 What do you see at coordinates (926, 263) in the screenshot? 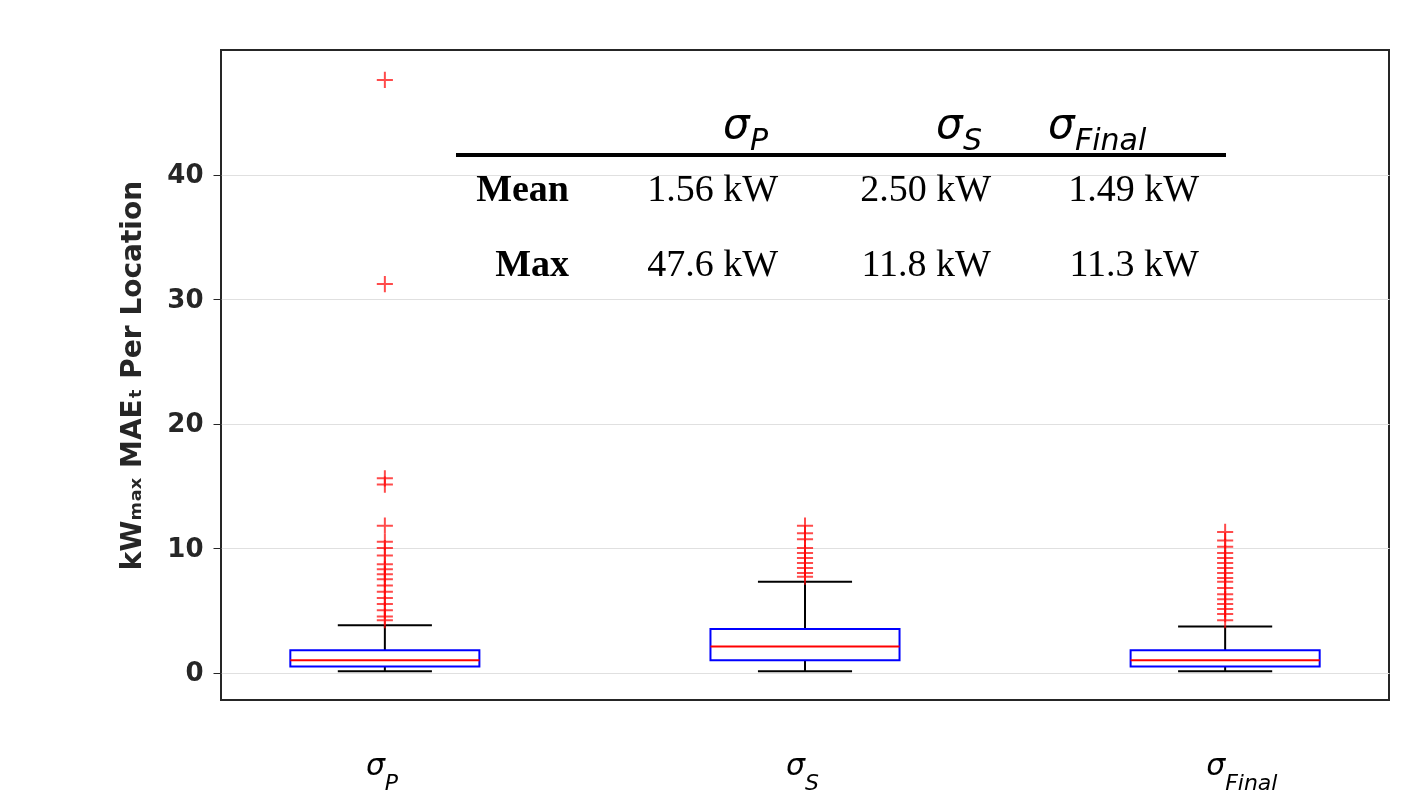
I see `annotation: 11.8 kW` at bounding box center [926, 263].